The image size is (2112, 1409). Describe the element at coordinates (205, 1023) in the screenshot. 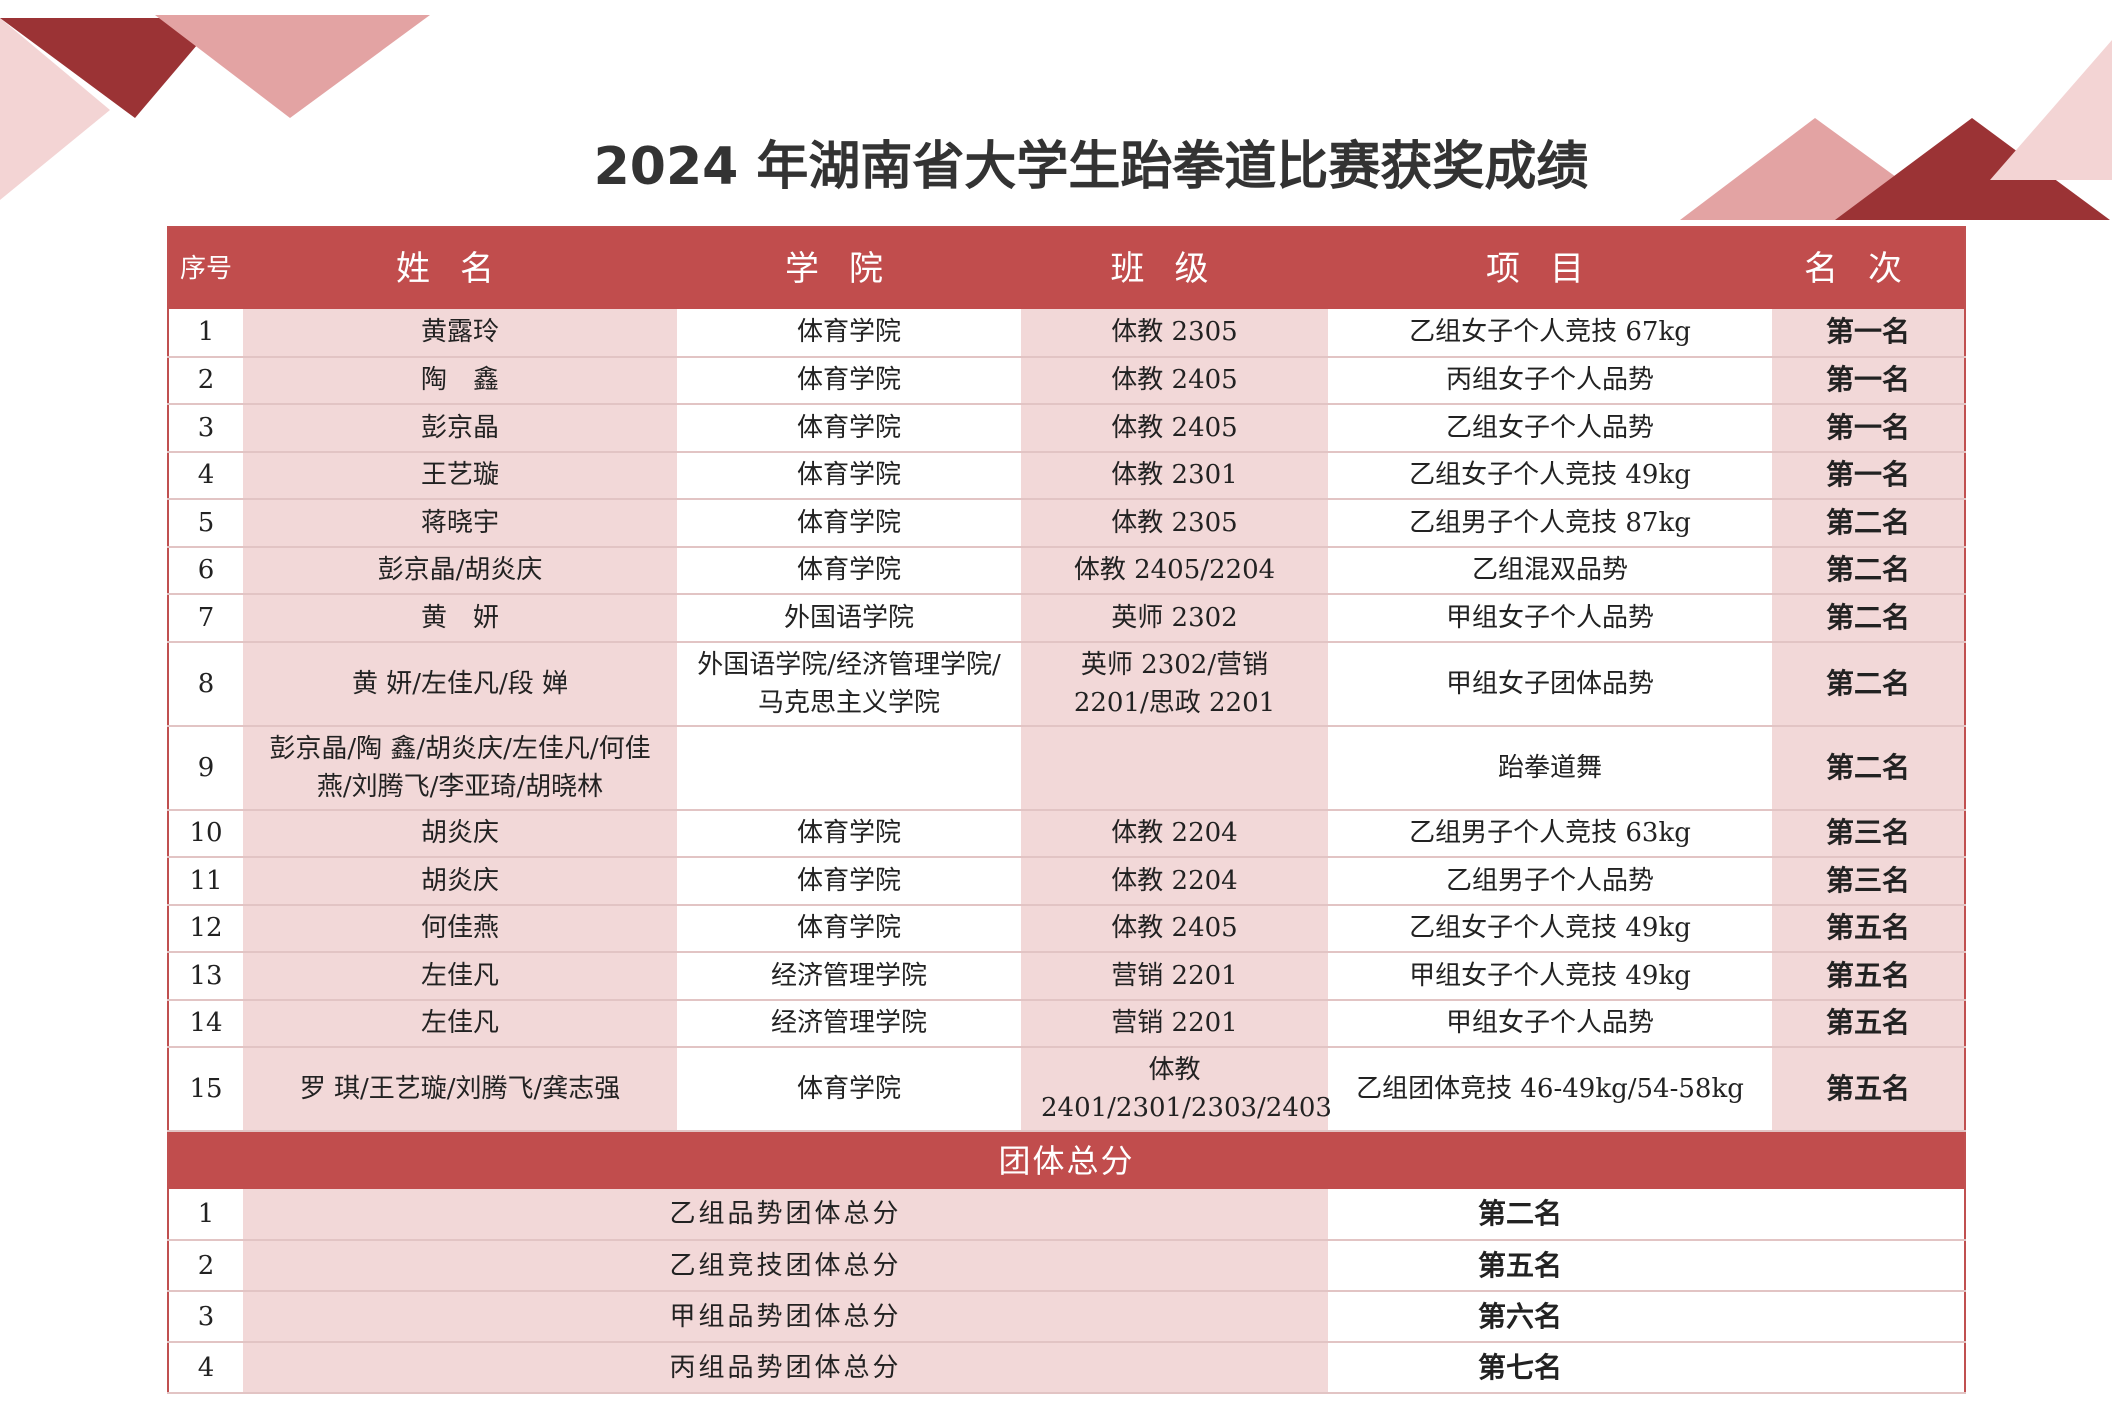

I see `cell-seq: 14` at that location.